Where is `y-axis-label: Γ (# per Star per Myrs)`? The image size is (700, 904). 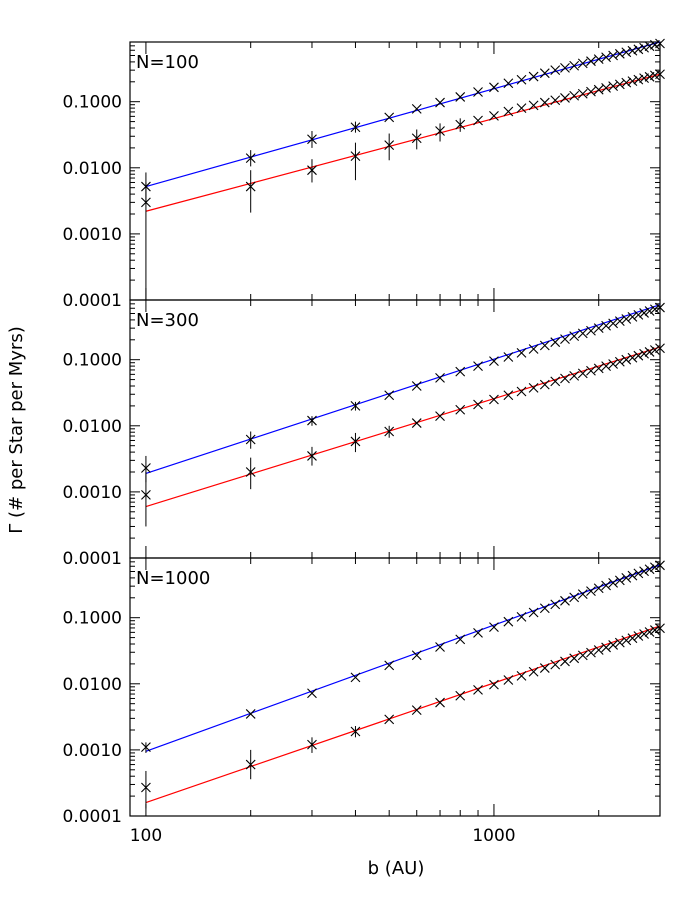 y-axis-label: Γ (# per Star per Myrs) is located at coordinates (16, 429).